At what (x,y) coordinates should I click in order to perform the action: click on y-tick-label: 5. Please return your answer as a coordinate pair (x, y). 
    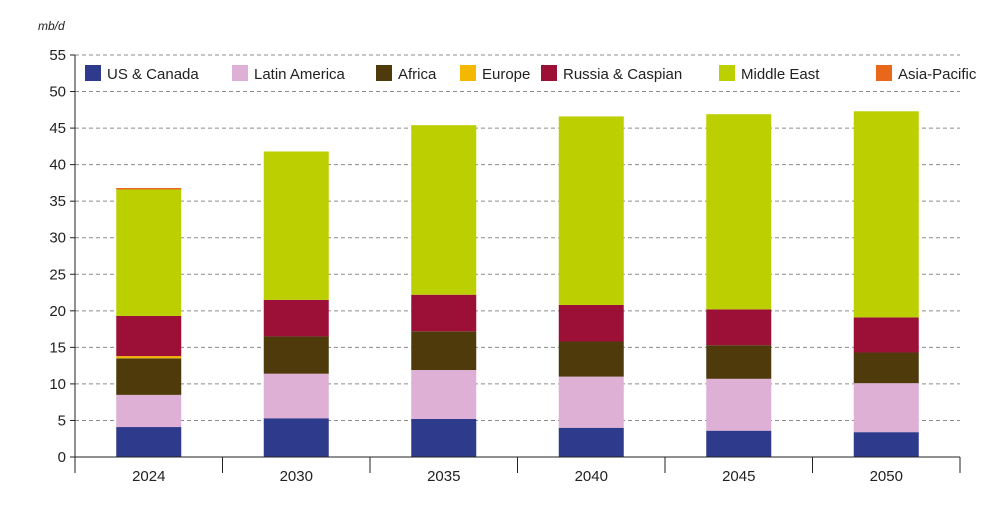
    Looking at the image, I should click on (62, 420).